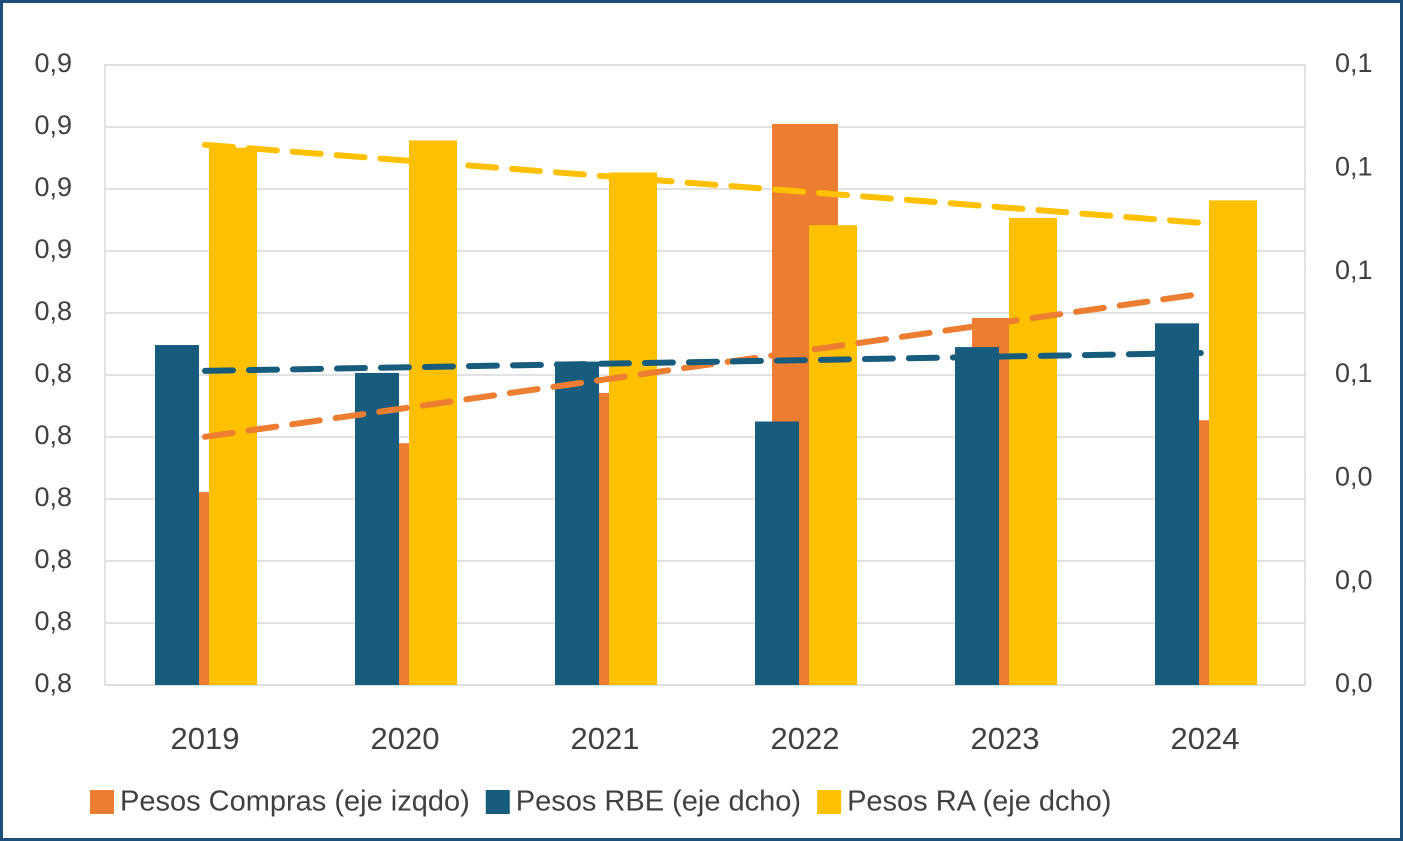  What do you see at coordinates (1205, 738) in the screenshot?
I see `x-tick-label: 2024` at bounding box center [1205, 738].